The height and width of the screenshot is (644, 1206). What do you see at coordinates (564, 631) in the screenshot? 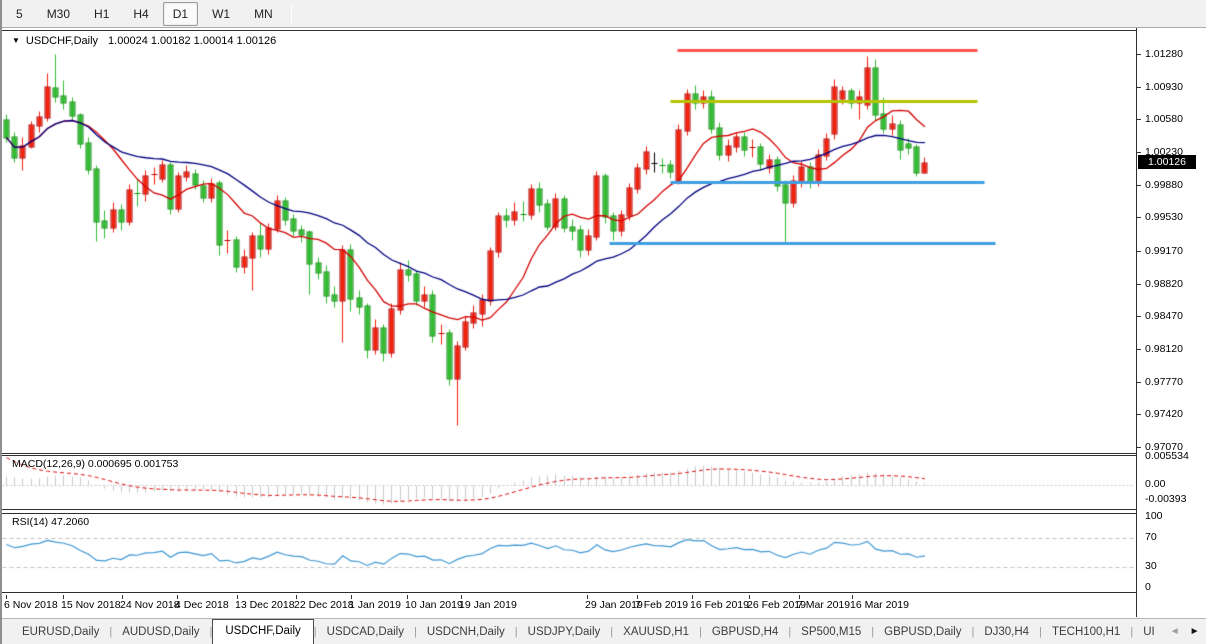
I see `tab-usdjpy-daily: USDJPY,Daily` at bounding box center [564, 631].